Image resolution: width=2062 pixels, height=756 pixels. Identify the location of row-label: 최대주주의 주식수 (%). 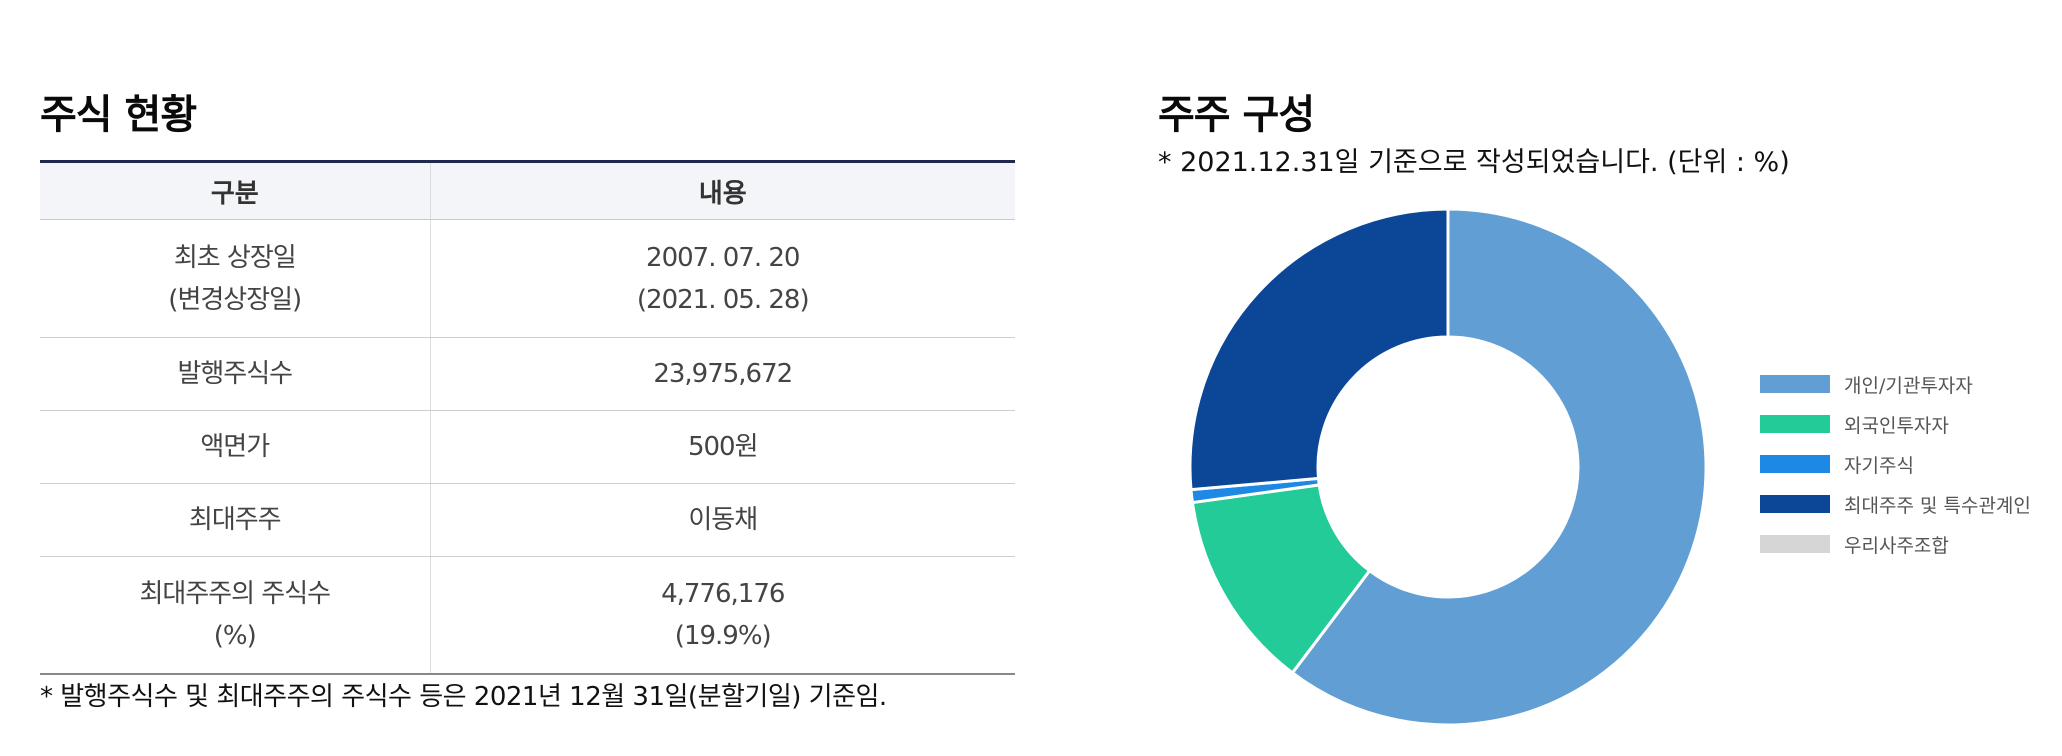
(235, 615).